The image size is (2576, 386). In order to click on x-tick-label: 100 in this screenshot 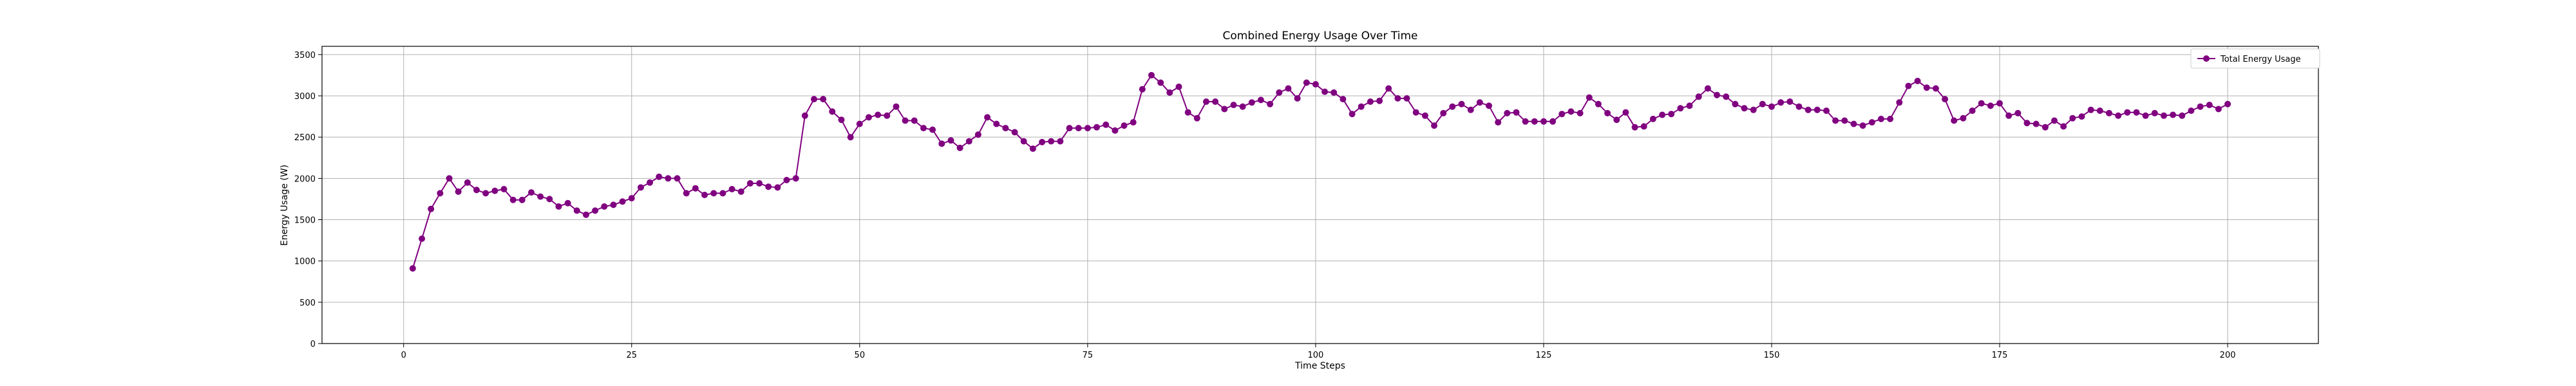, I will do `click(1316, 355)`.